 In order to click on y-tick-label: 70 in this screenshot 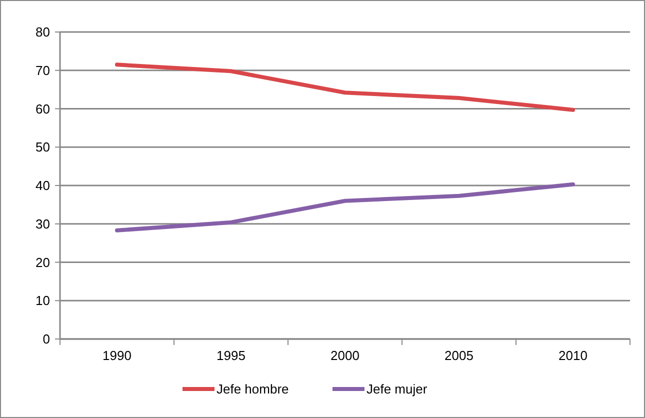, I will do `click(43, 70)`.